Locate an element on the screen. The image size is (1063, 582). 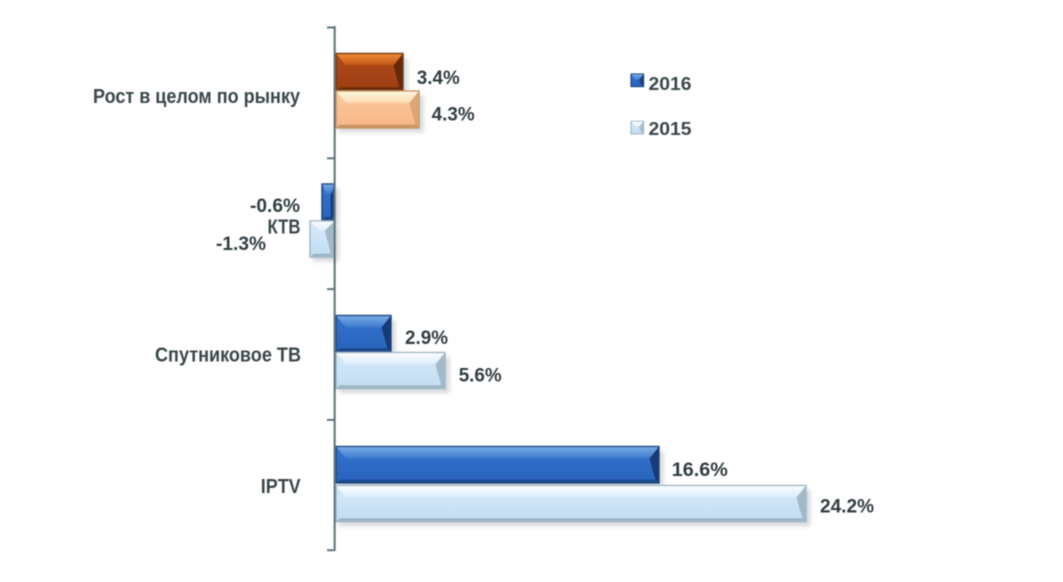
svg-text: 3.4% is located at coordinates (438, 78).